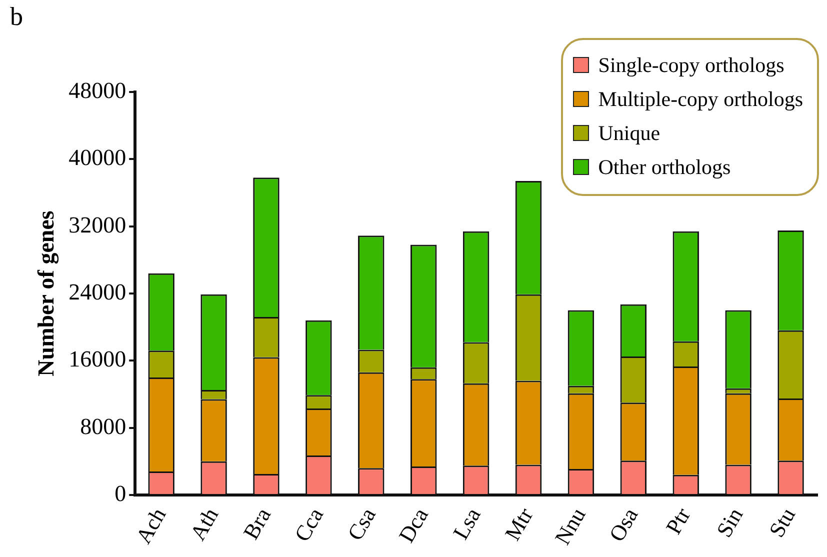  I want to click on x-tick-label: Dca, so click(414, 525).